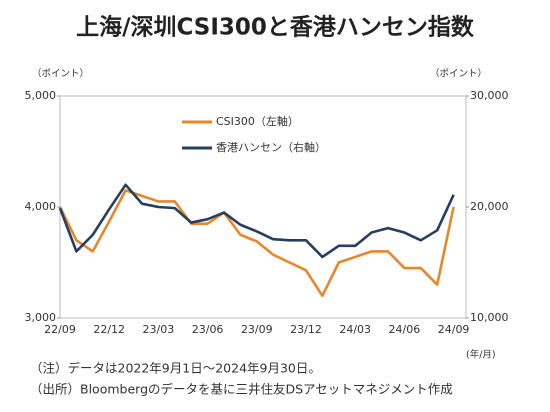 The height and width of the screenshot is (412, 550). What do you see at coordinates (306, 329) in the screenshot?
I see `x-tick-label: 23/12` at bounding box center [306, 329].